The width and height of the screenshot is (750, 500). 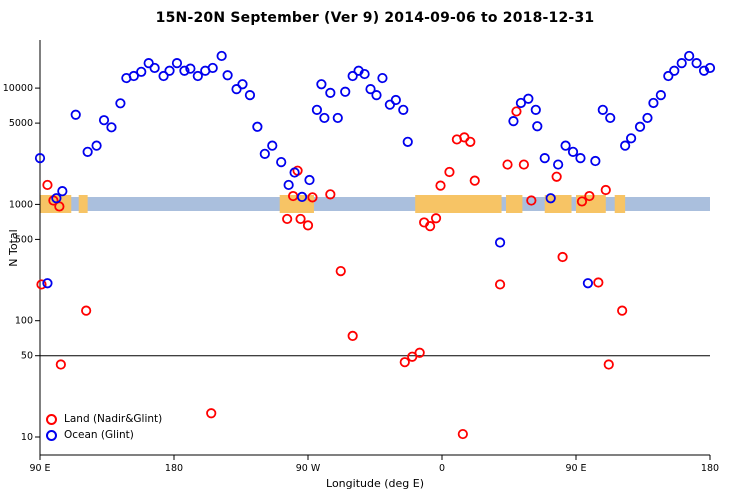 What do you see at coordinates (21, 123) in the screenshot?
I see `y-tick-label: 5000` at bounding box center [21, 123].